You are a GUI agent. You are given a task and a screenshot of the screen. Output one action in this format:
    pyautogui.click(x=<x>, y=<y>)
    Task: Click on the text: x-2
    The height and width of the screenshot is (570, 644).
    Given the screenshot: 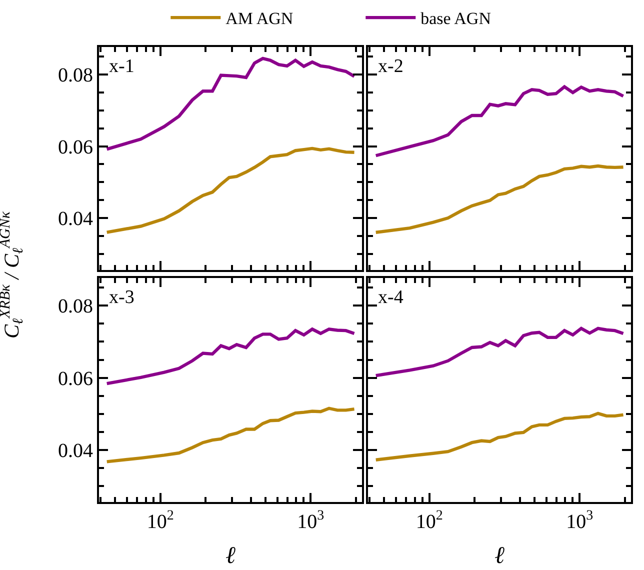 What is the action you would take?
    pyautogui.click(x=391, y=66)
    